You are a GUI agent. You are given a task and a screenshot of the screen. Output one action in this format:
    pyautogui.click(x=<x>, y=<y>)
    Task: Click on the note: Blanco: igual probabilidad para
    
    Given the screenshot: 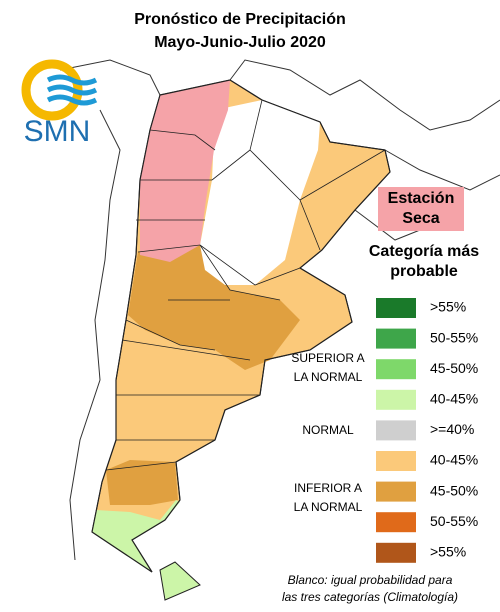 What is the action you would take?
    pyautogui.click(x=370, y=580)
    